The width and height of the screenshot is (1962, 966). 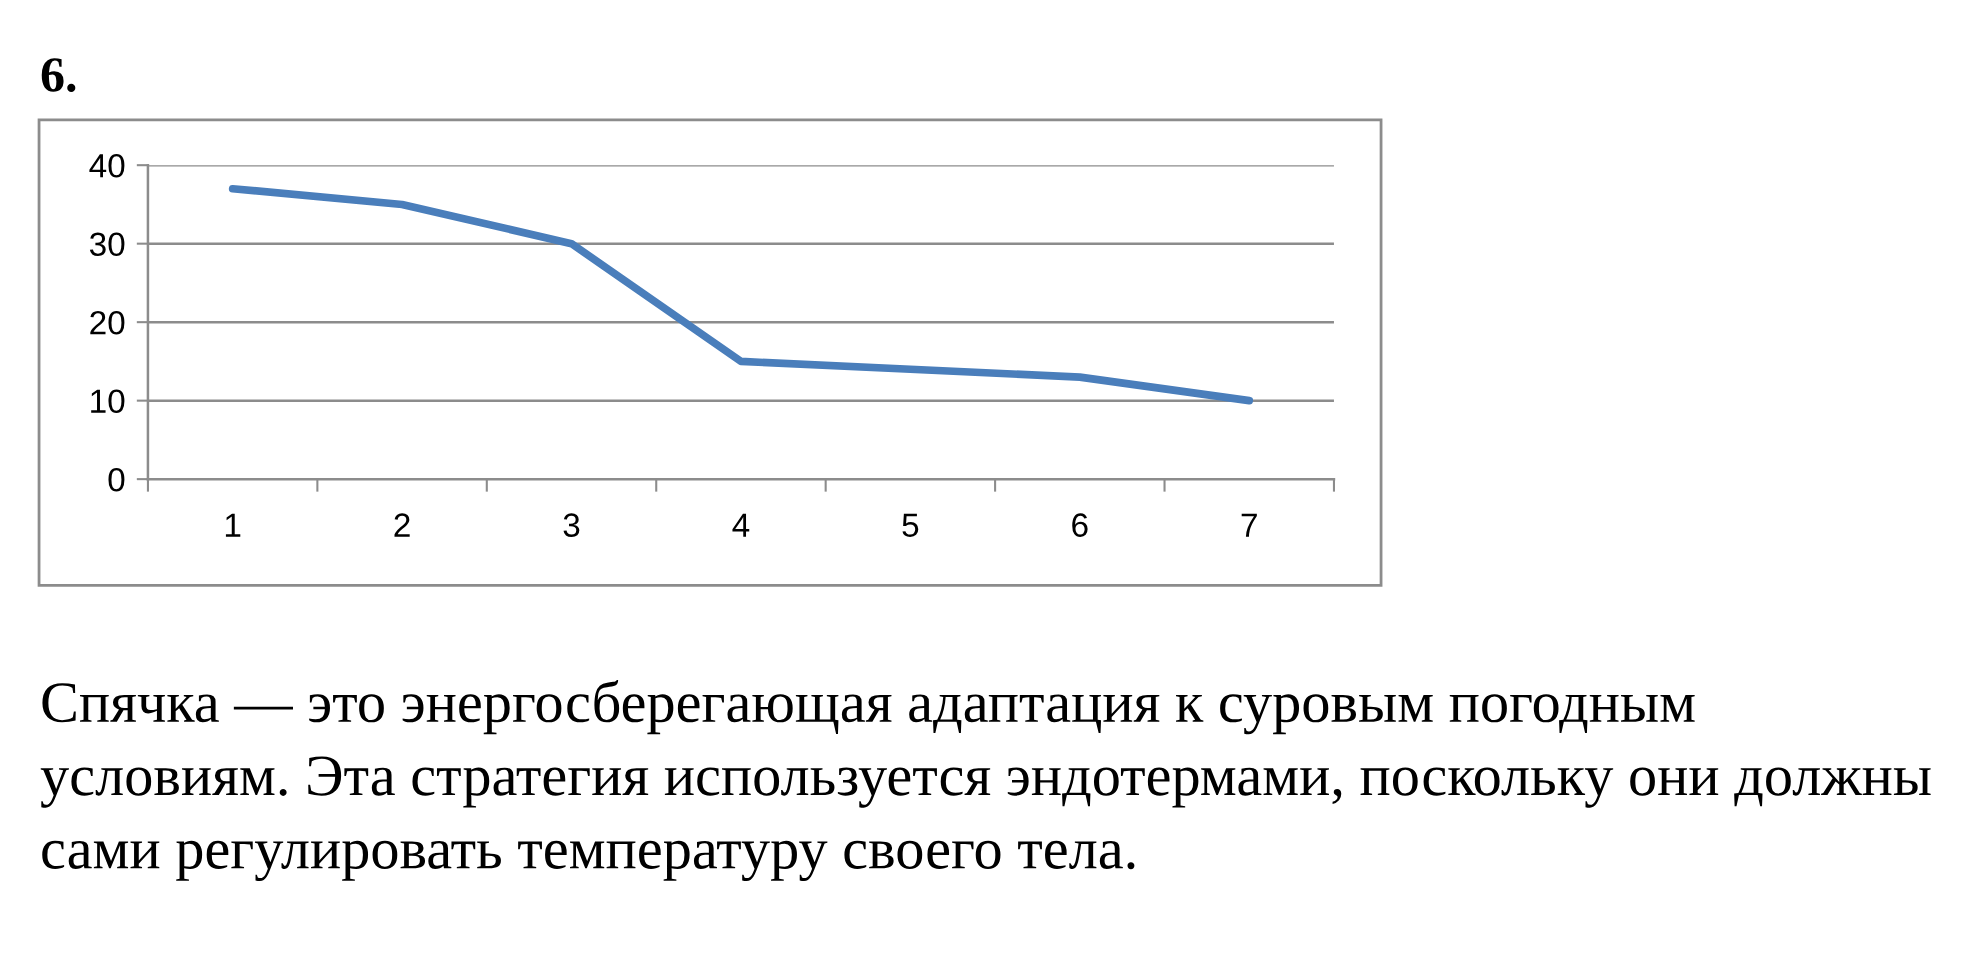 What do you see at coordinates (910, 525) in the screenshot?
I see `x-tick-label: 5` at bounding box center [910, 525].